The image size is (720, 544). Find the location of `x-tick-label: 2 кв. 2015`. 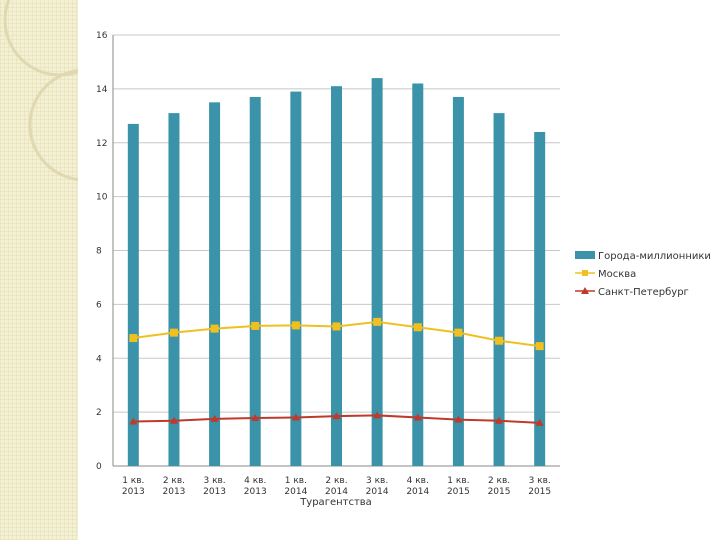

x-tick-label: 2 кв. 2015 is located at coordinates (499, 486).